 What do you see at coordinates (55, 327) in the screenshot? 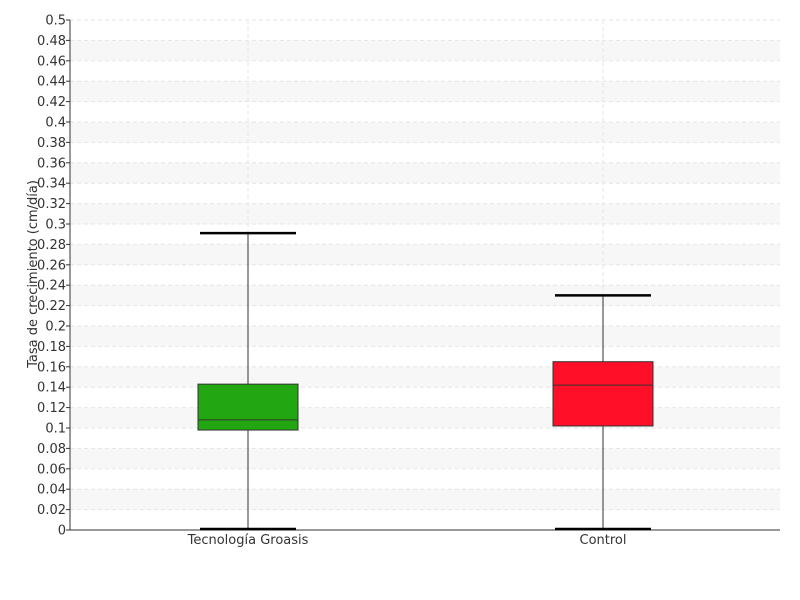
I see `y-tick-label: 0.2` at bounding box center [55, 327].